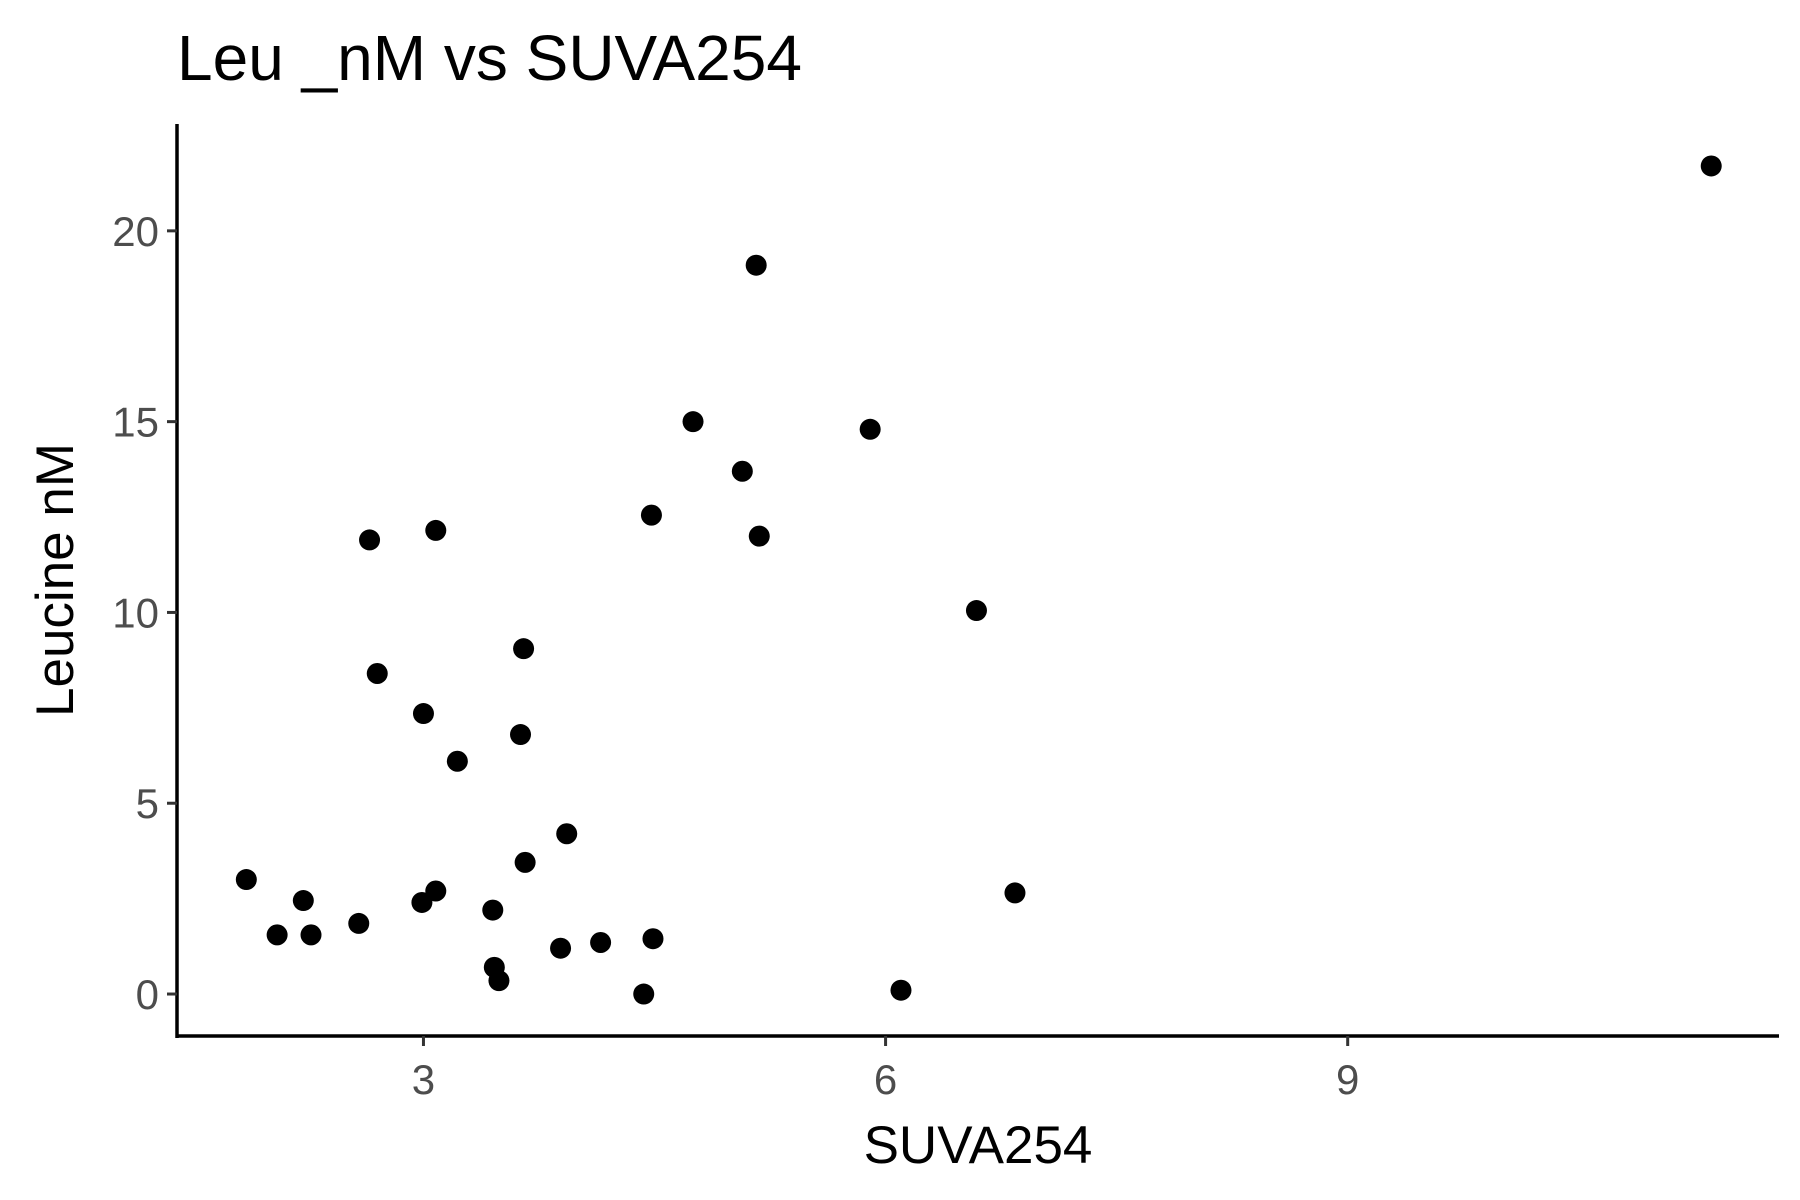 This screenshot has width=1800, height=1200. I want to click on y-tick-label: 20, so click(135, 231).